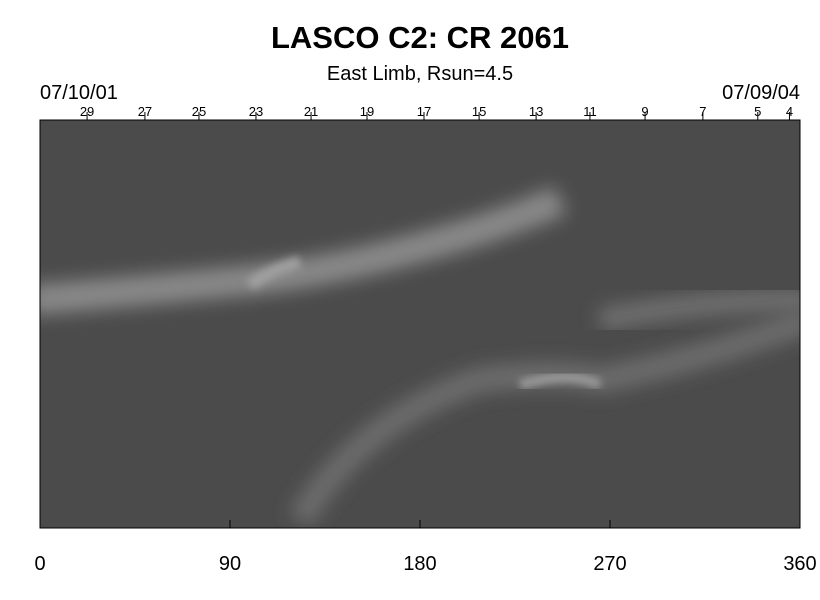 The height and width of the screenshot is (600, 820). I want to click on x-tick-label: 360, so click(799, 564).